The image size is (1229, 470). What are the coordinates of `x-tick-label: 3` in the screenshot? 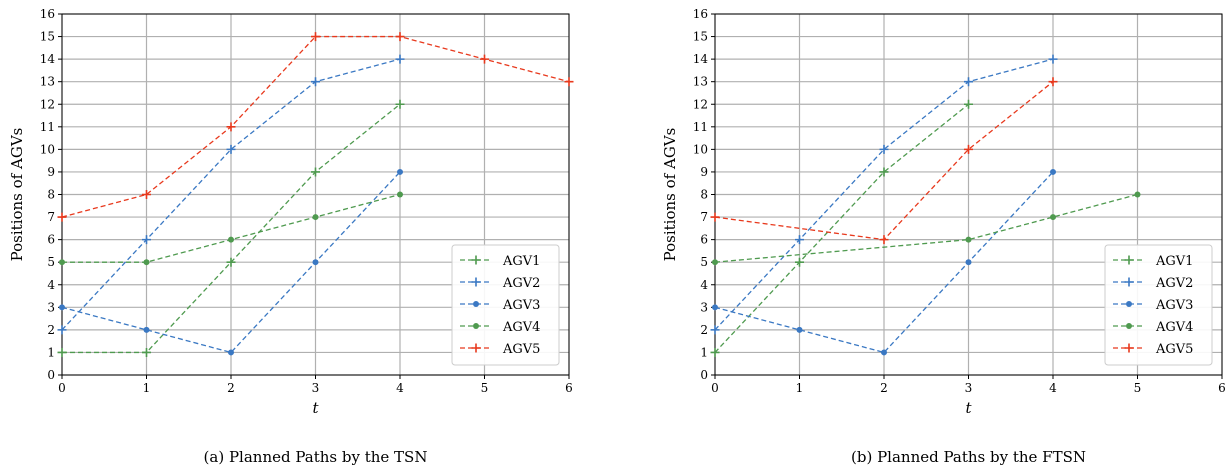 It's located at (316, 388).